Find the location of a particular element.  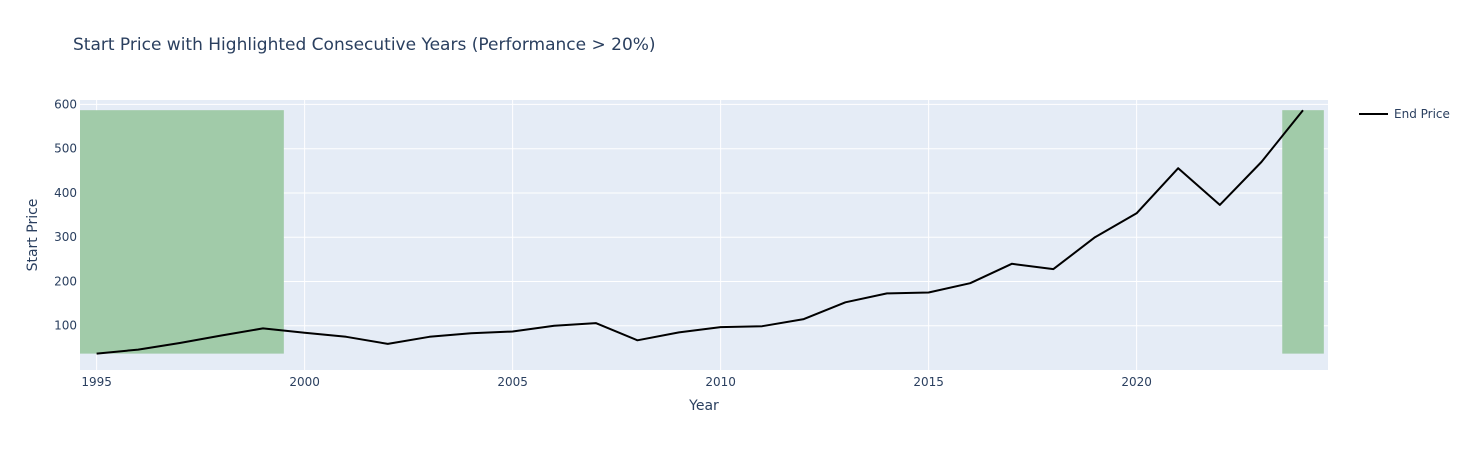

x-tick-label: 1995 is located at coordinates (96, 382).